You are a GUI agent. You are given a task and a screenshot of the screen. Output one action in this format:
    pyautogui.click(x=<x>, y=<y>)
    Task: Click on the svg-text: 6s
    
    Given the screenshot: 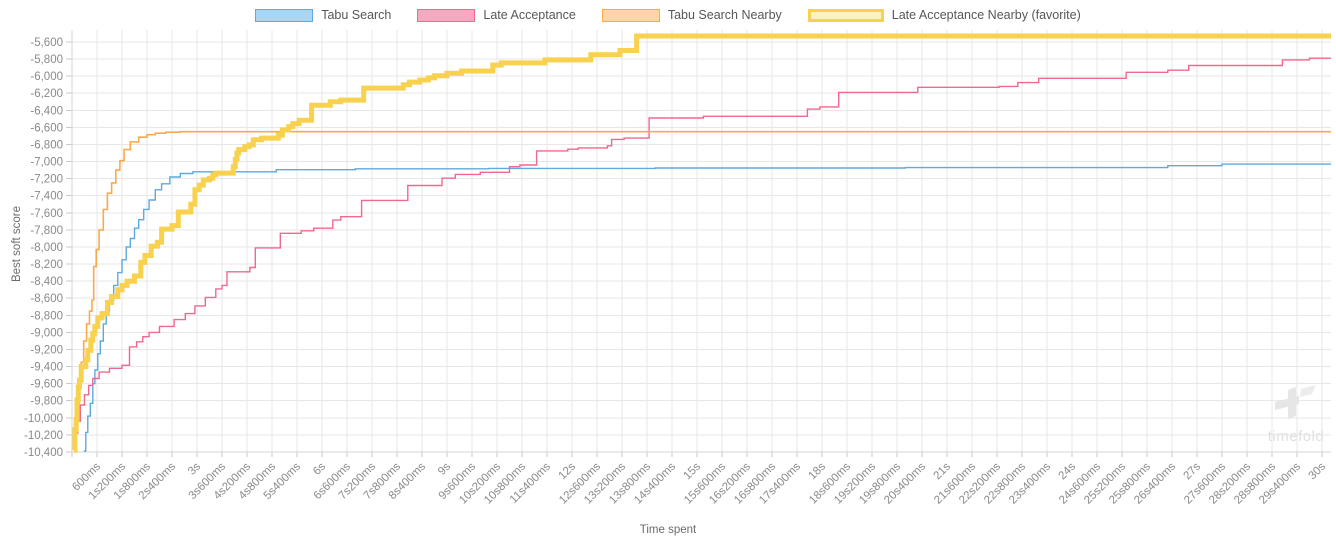 What is the action you would take?
    pyautogui.click(x=319, y=468)
    